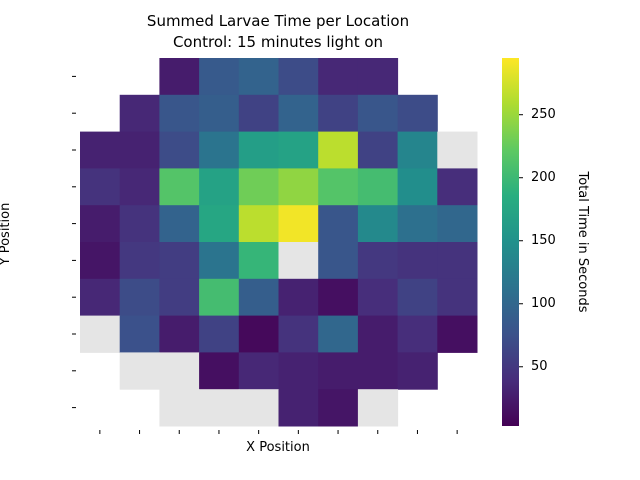 The width and height of the screenshot is (640, 480). I want to click on colorbar-tick-label: 100, so click(543, 303).